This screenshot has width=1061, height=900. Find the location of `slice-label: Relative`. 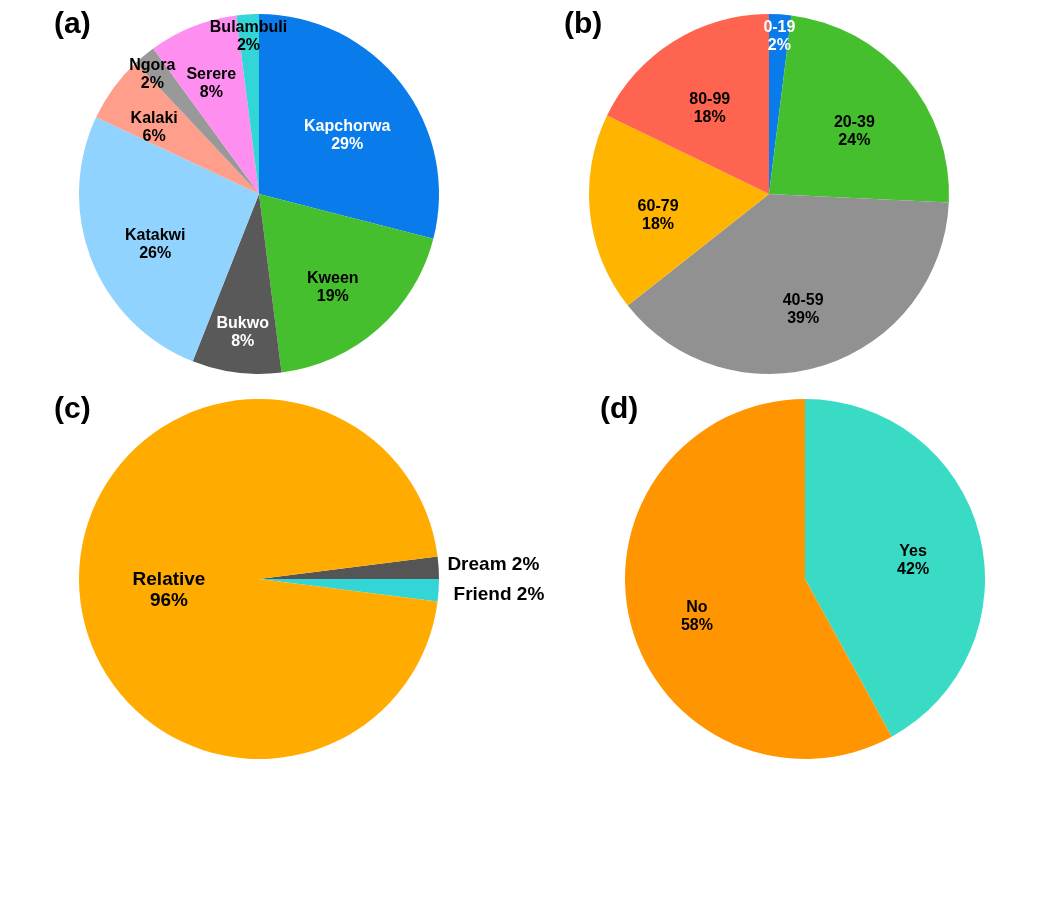

slice-label: Relative is located at coordinates (169, 578).